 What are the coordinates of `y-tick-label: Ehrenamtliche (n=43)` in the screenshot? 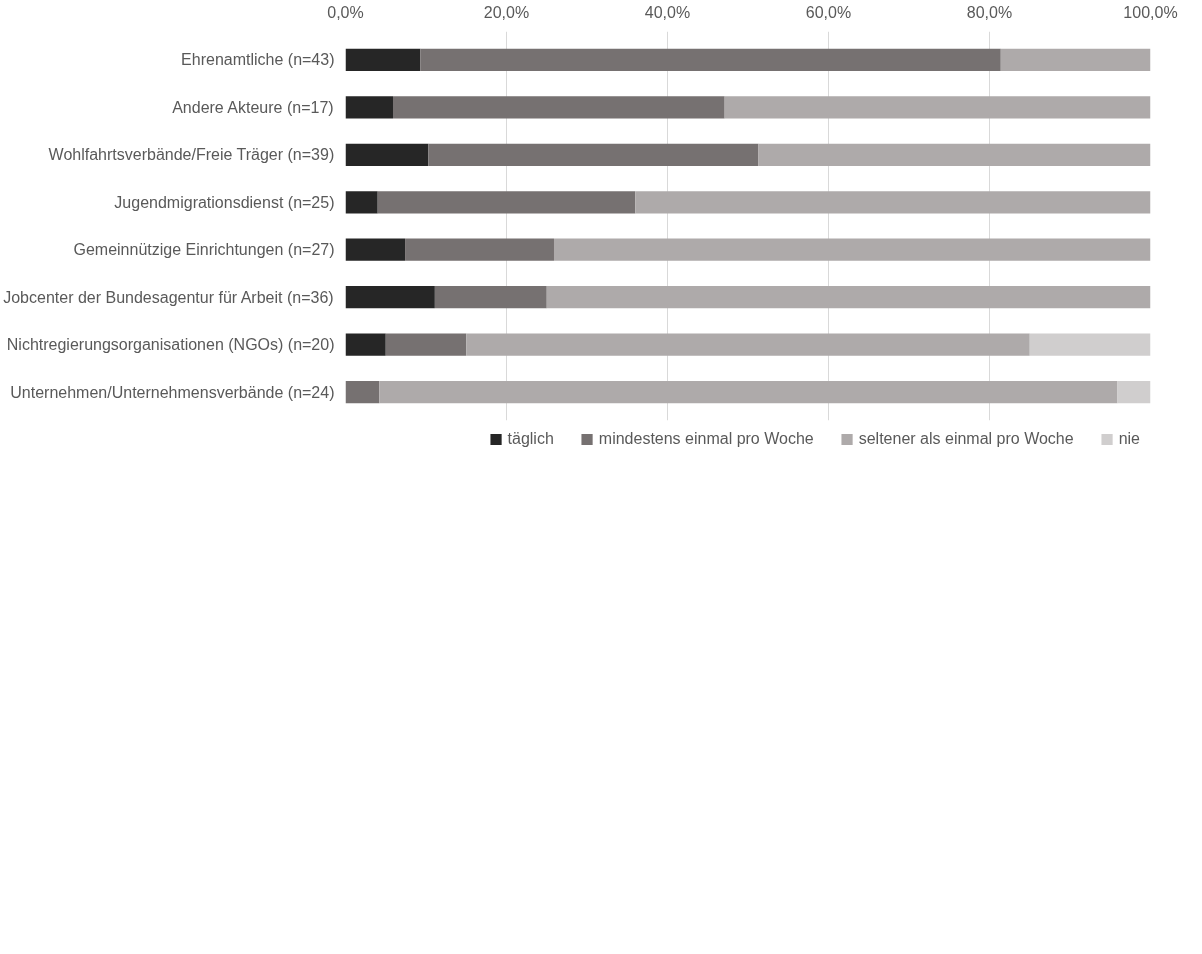 It's located at (258, 60).